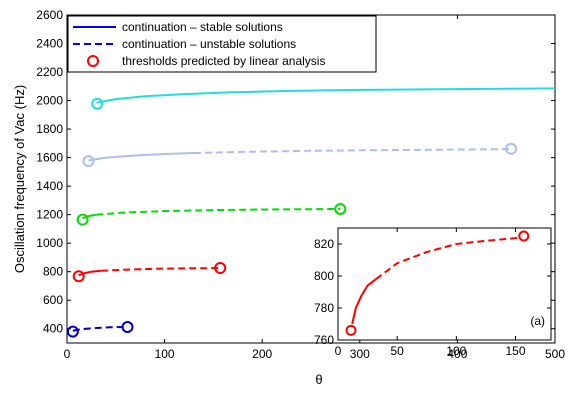  Describe the element at coordinates (49, 15) in the screenshot. I see `y-tick-label: 2600` at that location.